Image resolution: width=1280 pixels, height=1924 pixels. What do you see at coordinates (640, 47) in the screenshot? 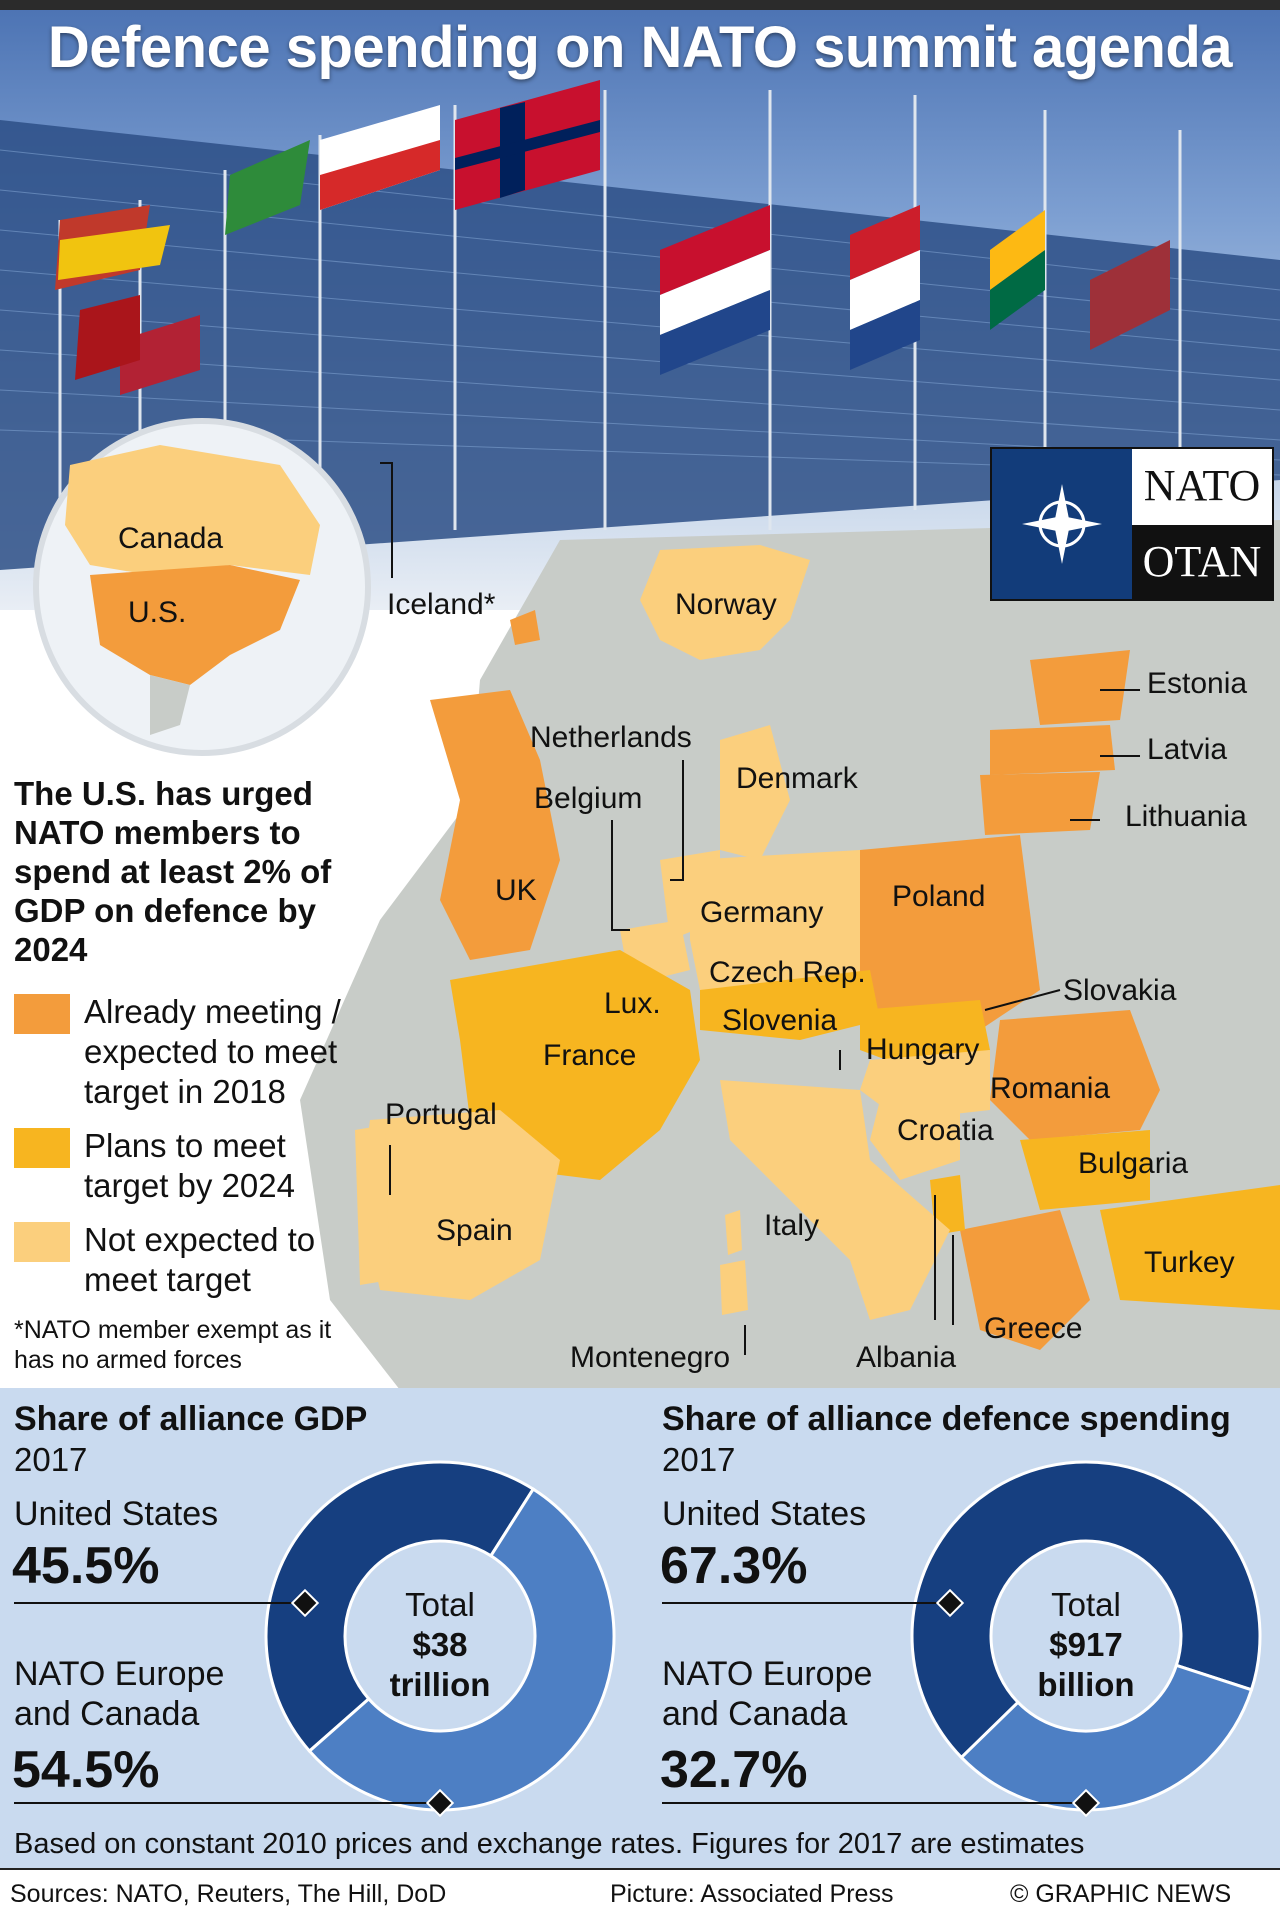
I see `page-title: Defence spending on NATO summit agenda` at bounding box center [640, 47].